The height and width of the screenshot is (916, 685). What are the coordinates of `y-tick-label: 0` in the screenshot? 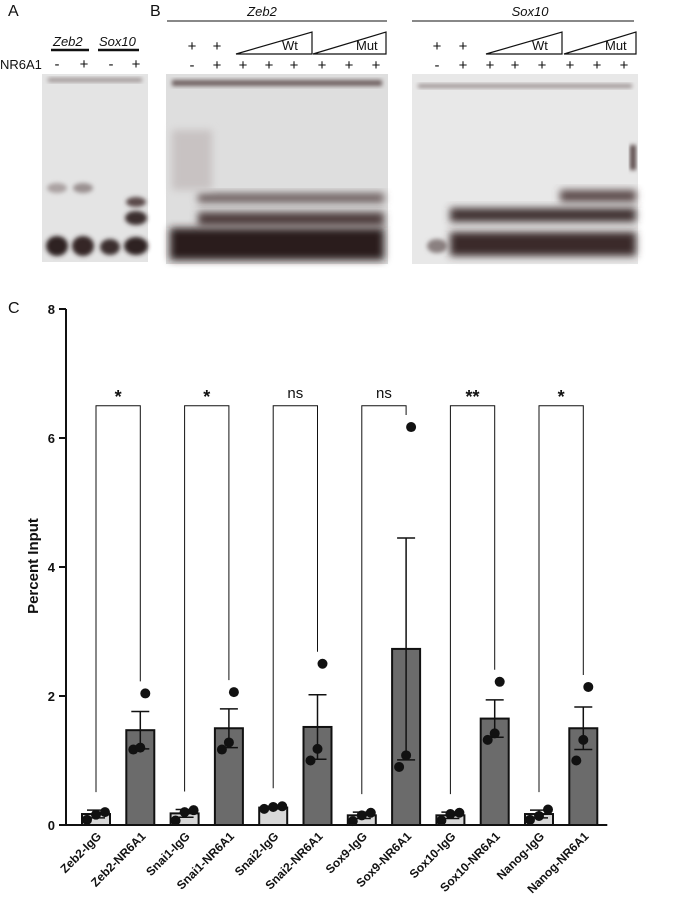 It's located at (51, 825).